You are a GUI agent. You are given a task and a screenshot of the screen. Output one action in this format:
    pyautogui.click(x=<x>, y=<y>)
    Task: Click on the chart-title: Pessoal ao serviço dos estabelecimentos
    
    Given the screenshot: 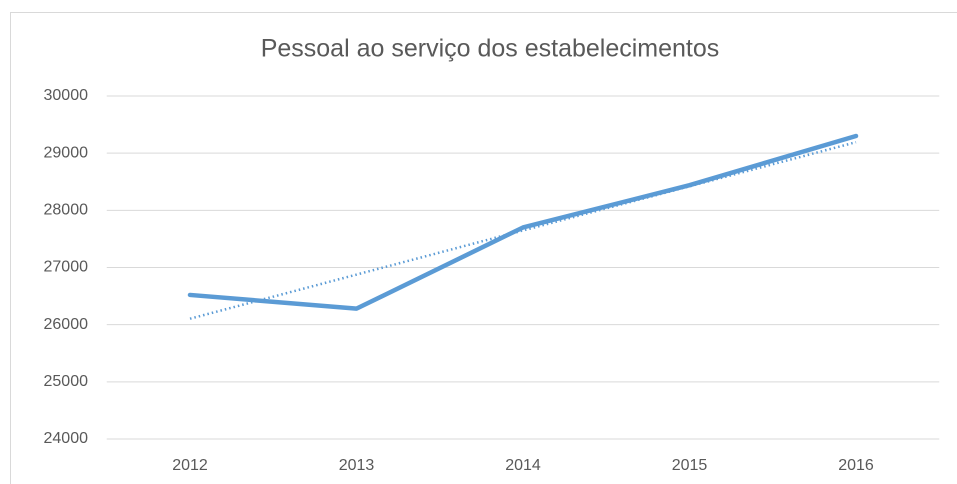 What is the action you would take?
    pyautogui.click(x=490, y=49)
    